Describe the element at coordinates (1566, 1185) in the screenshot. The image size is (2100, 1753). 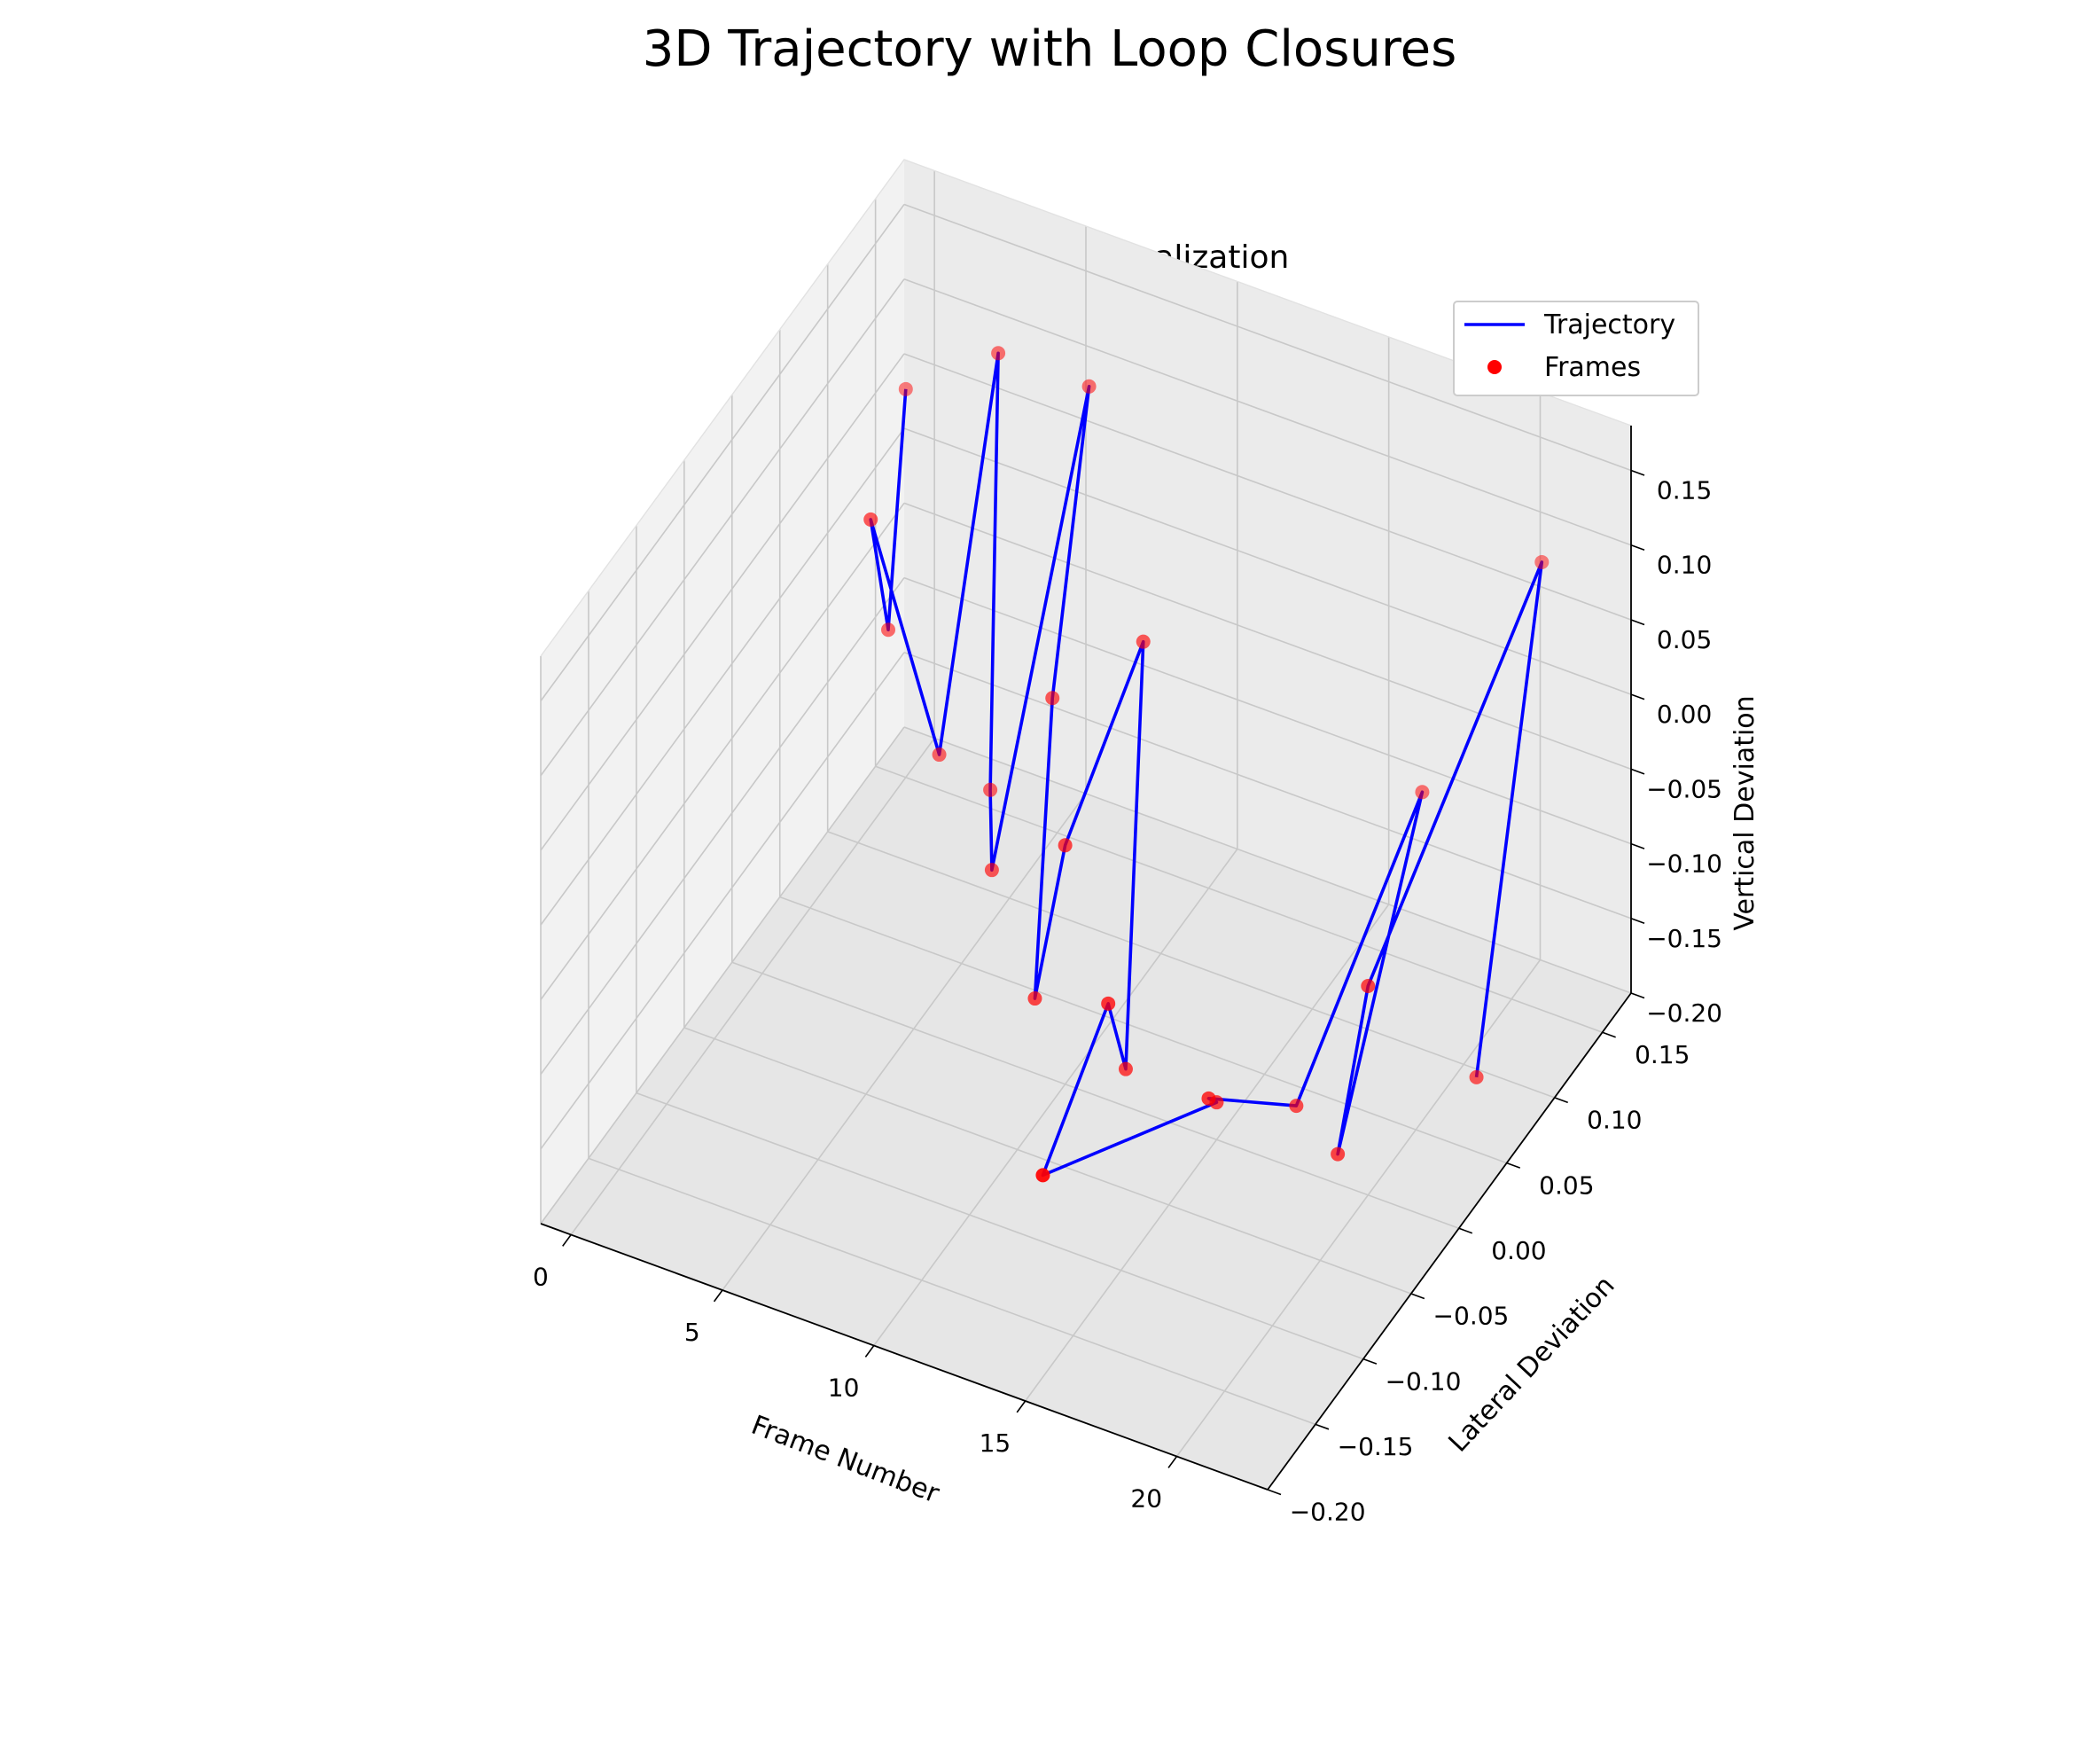
I see `y-tick-label: 0.05` at that location.